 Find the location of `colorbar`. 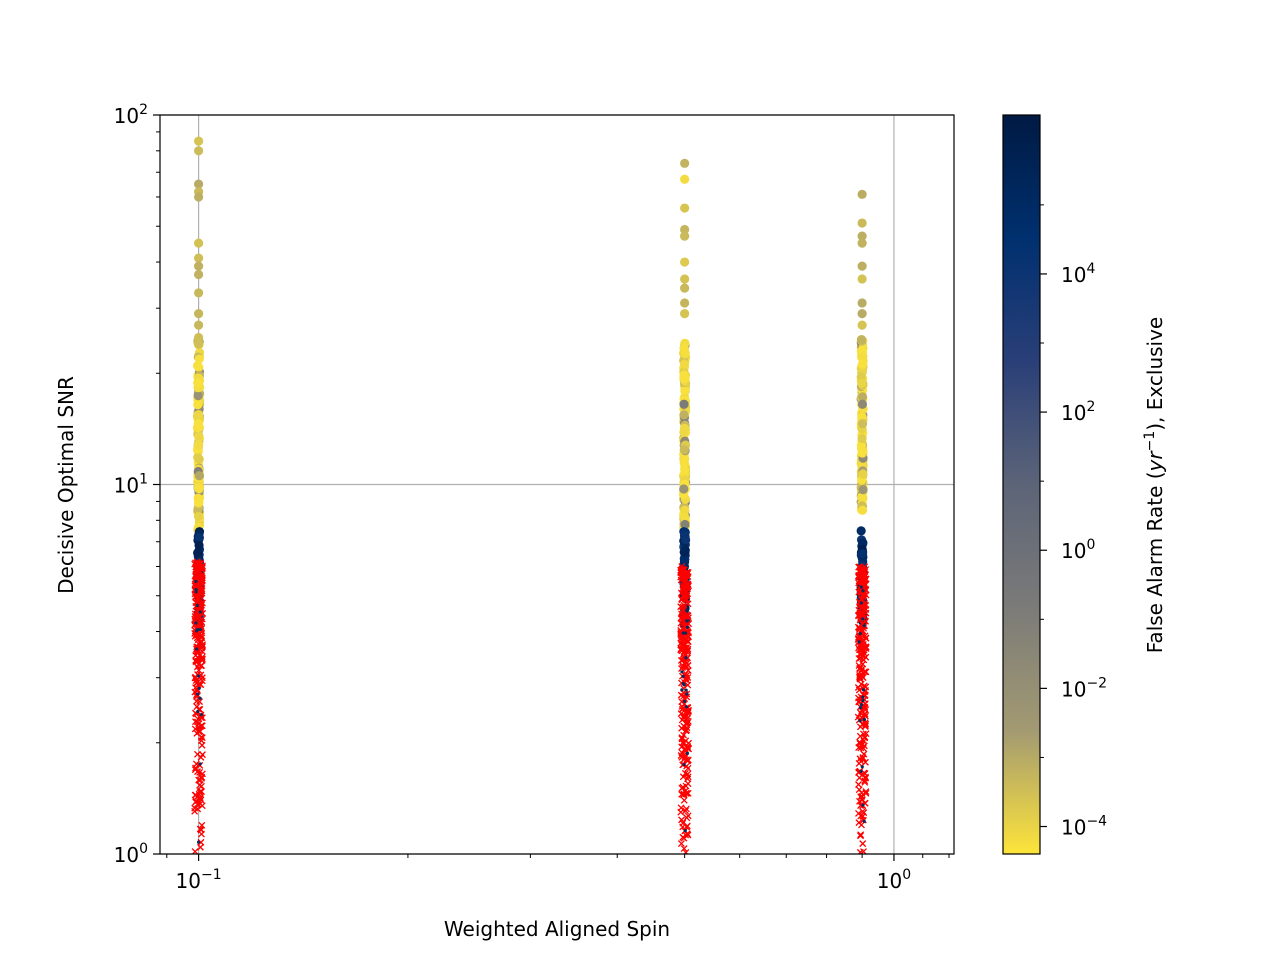

colorbar is located at coordinates (1021, 484).